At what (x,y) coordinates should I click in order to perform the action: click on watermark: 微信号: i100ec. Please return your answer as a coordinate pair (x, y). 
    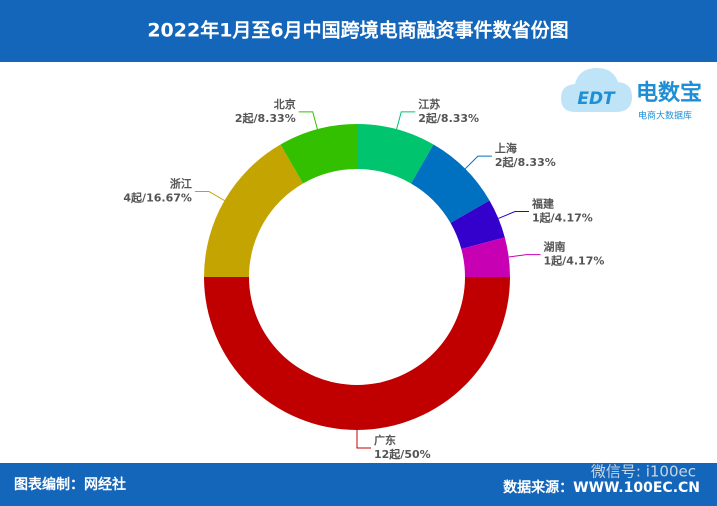
    Looking at the image, I should click on (643, 472).